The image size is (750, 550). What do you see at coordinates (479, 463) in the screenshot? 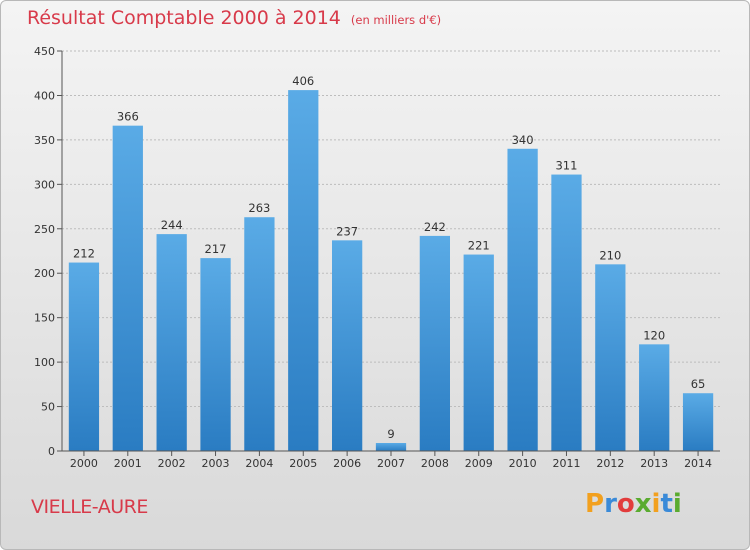
I see `x-tick-label: 2009` at bounding box center [479, 463].